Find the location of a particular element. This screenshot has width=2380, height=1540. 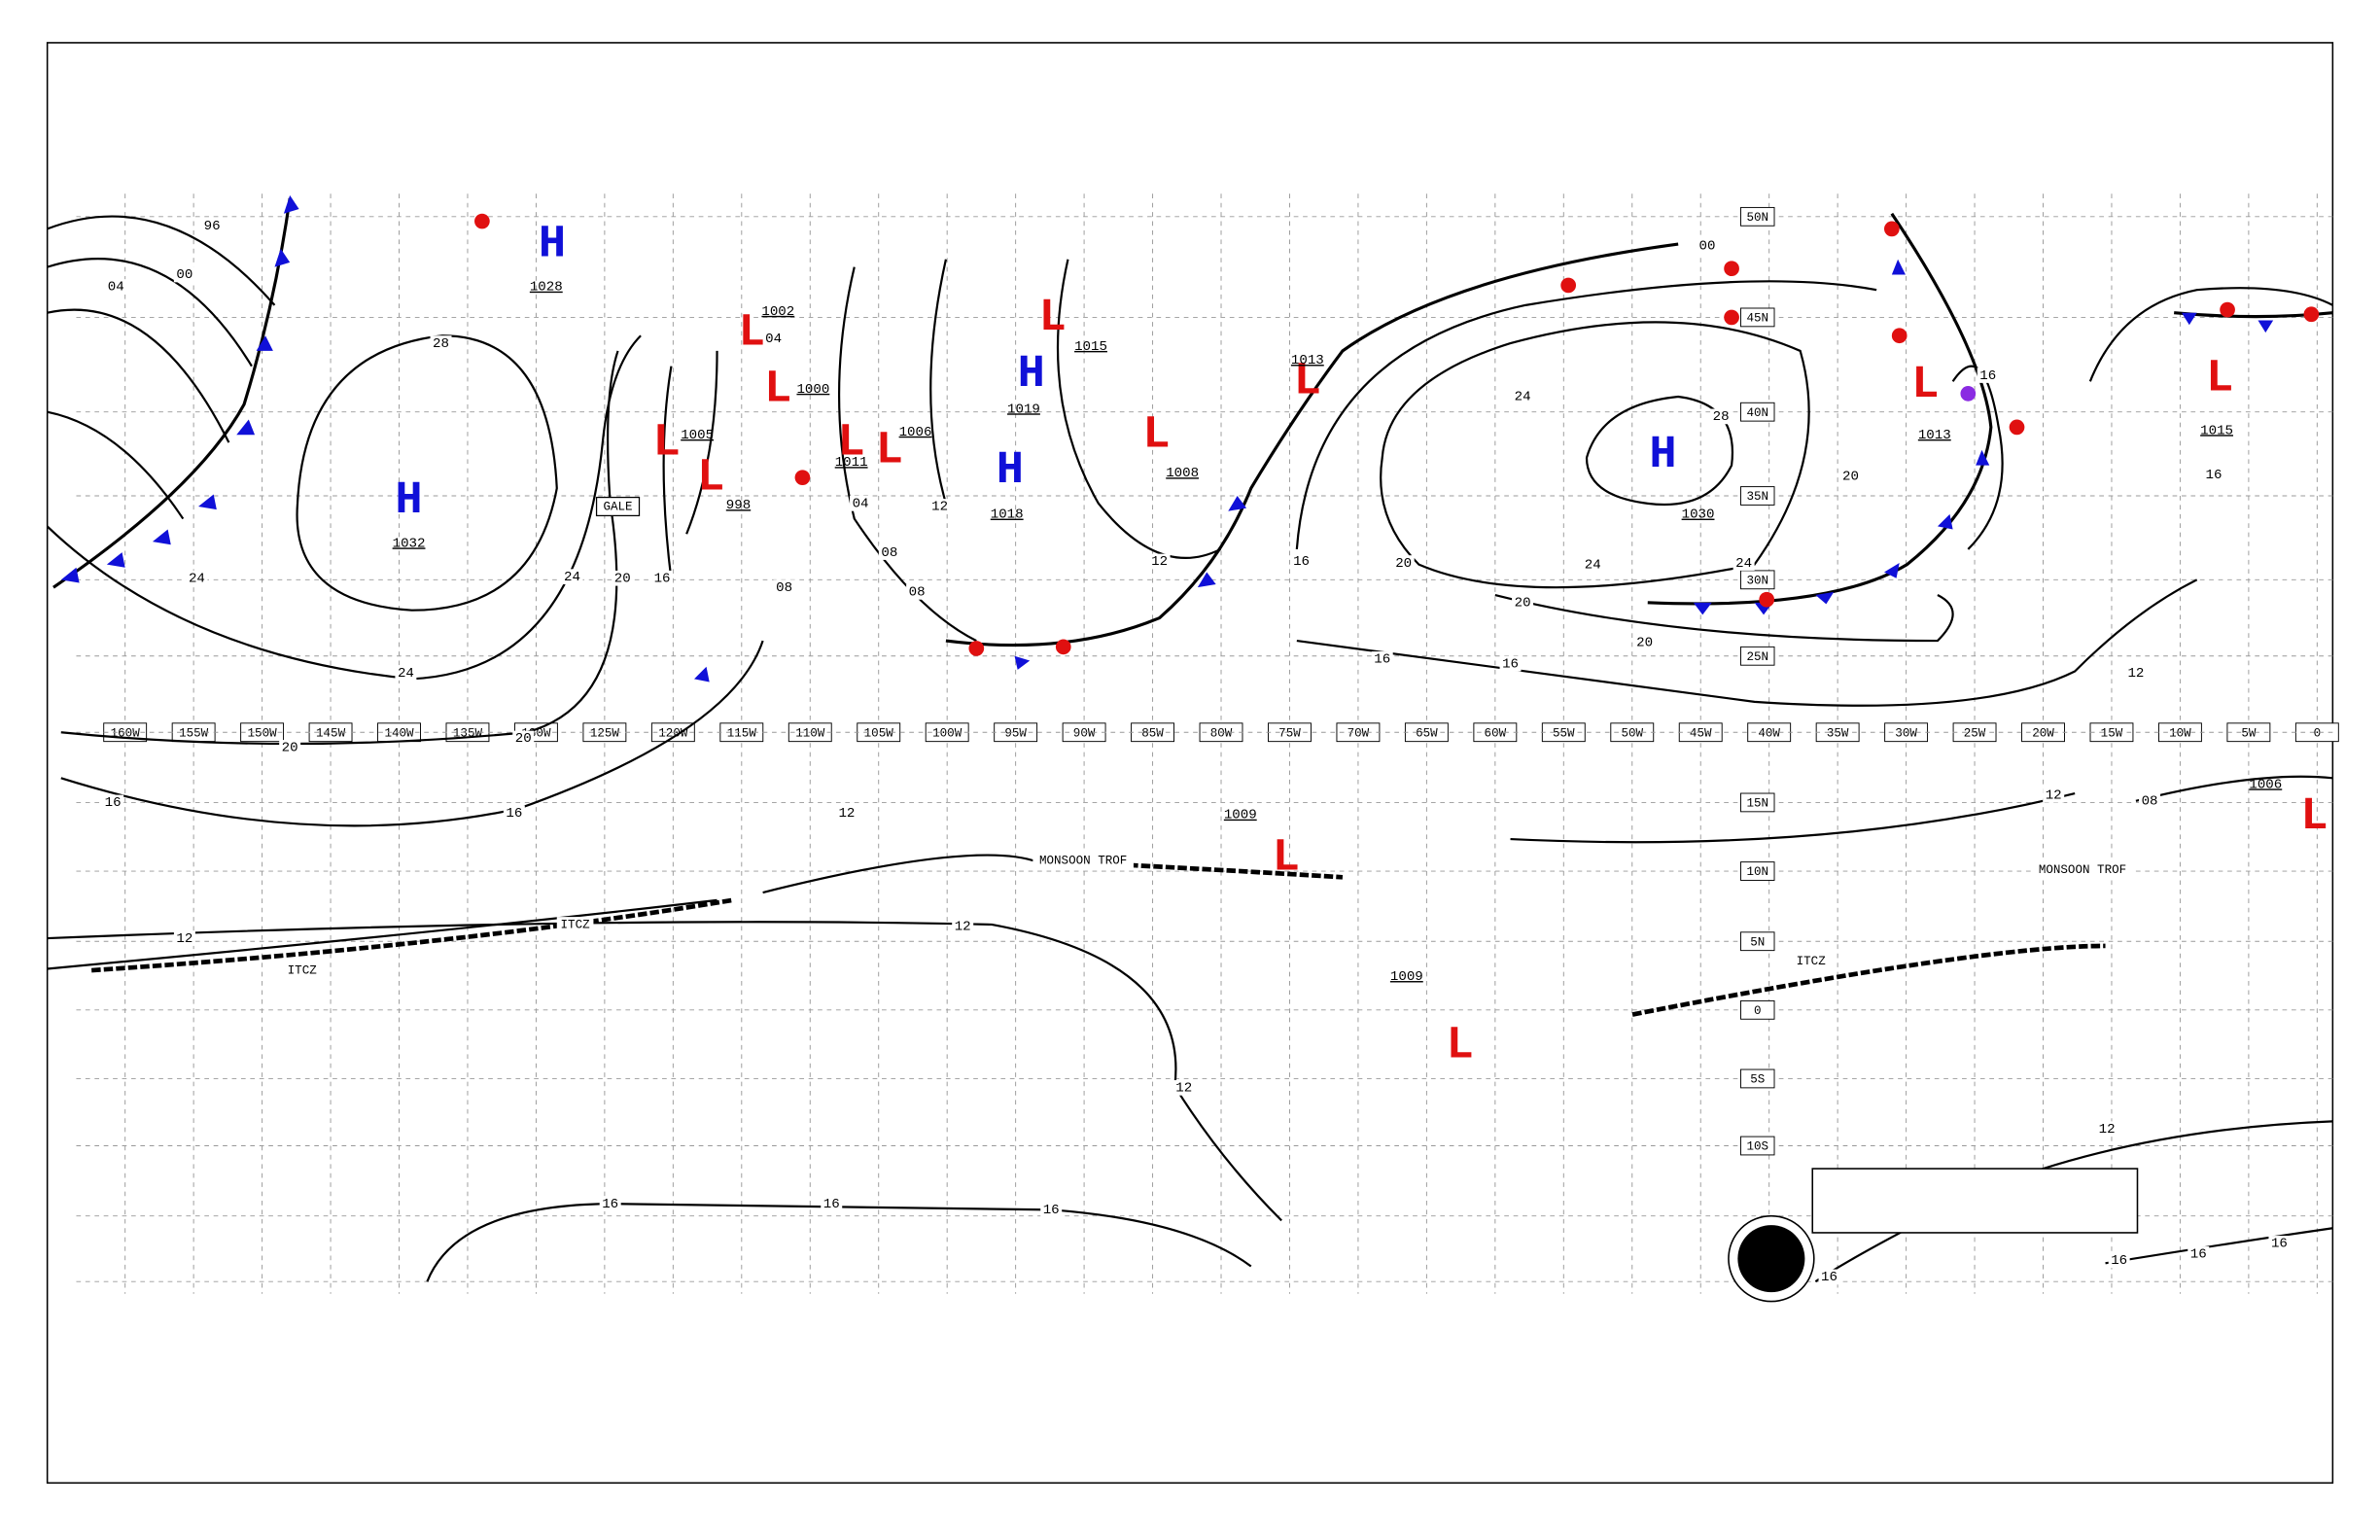

lon-label: 110W is located at coordinates (810, 733).